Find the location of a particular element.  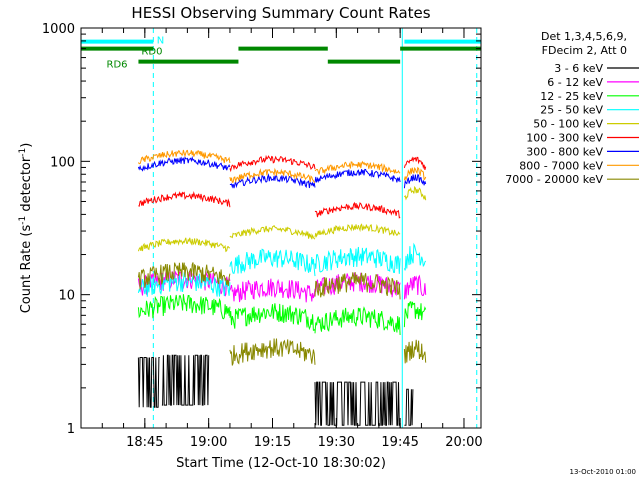

x-tick-label: 19:30 is located at coordinates (336, 442).